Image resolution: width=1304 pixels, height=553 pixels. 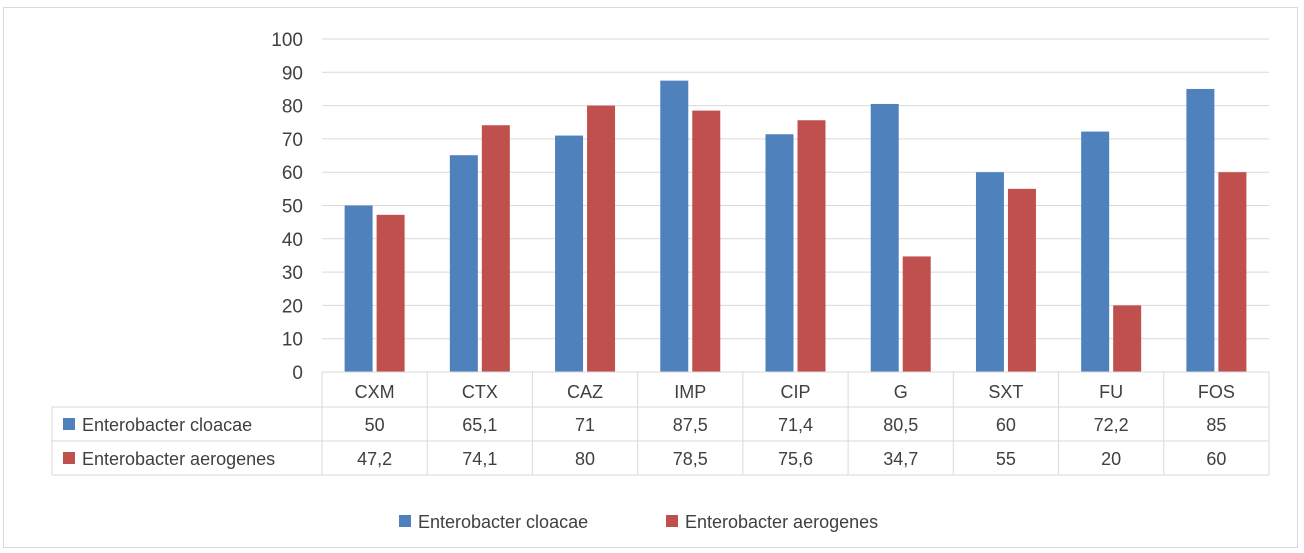 What do you see at coordinates (292, 107) in the screenshot?
I see `y-tick-label: 80` at bounding box center [292, 107].